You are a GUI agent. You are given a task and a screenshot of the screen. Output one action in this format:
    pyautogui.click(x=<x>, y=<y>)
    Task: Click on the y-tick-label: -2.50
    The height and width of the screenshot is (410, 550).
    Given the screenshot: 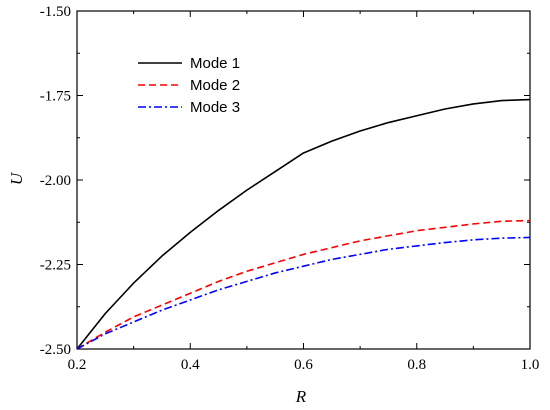 What is the action you would take?
    pyautogui.click(x=55, y=350)
    